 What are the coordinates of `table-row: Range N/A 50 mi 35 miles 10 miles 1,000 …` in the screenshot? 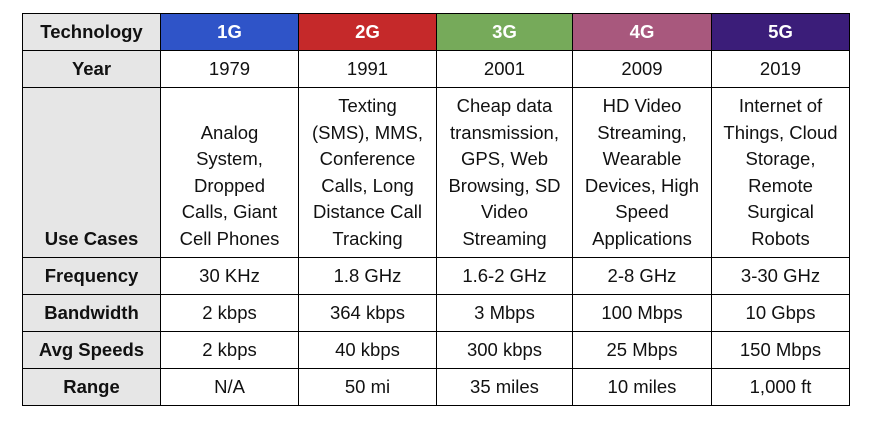 It's located at (436, 387).